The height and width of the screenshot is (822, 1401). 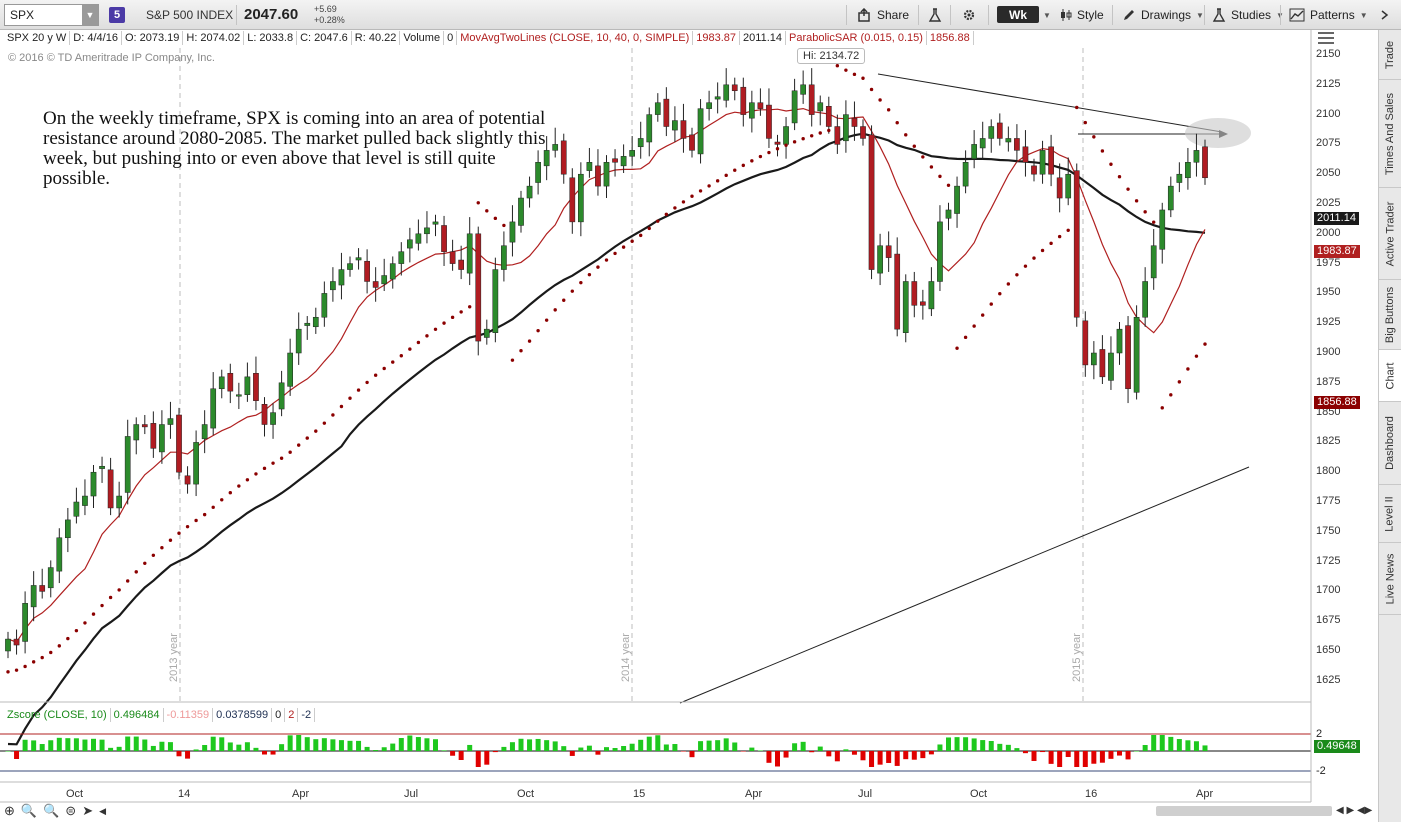 I want to click on side-tab-trade: Trade, so click(x=1390, y=55).